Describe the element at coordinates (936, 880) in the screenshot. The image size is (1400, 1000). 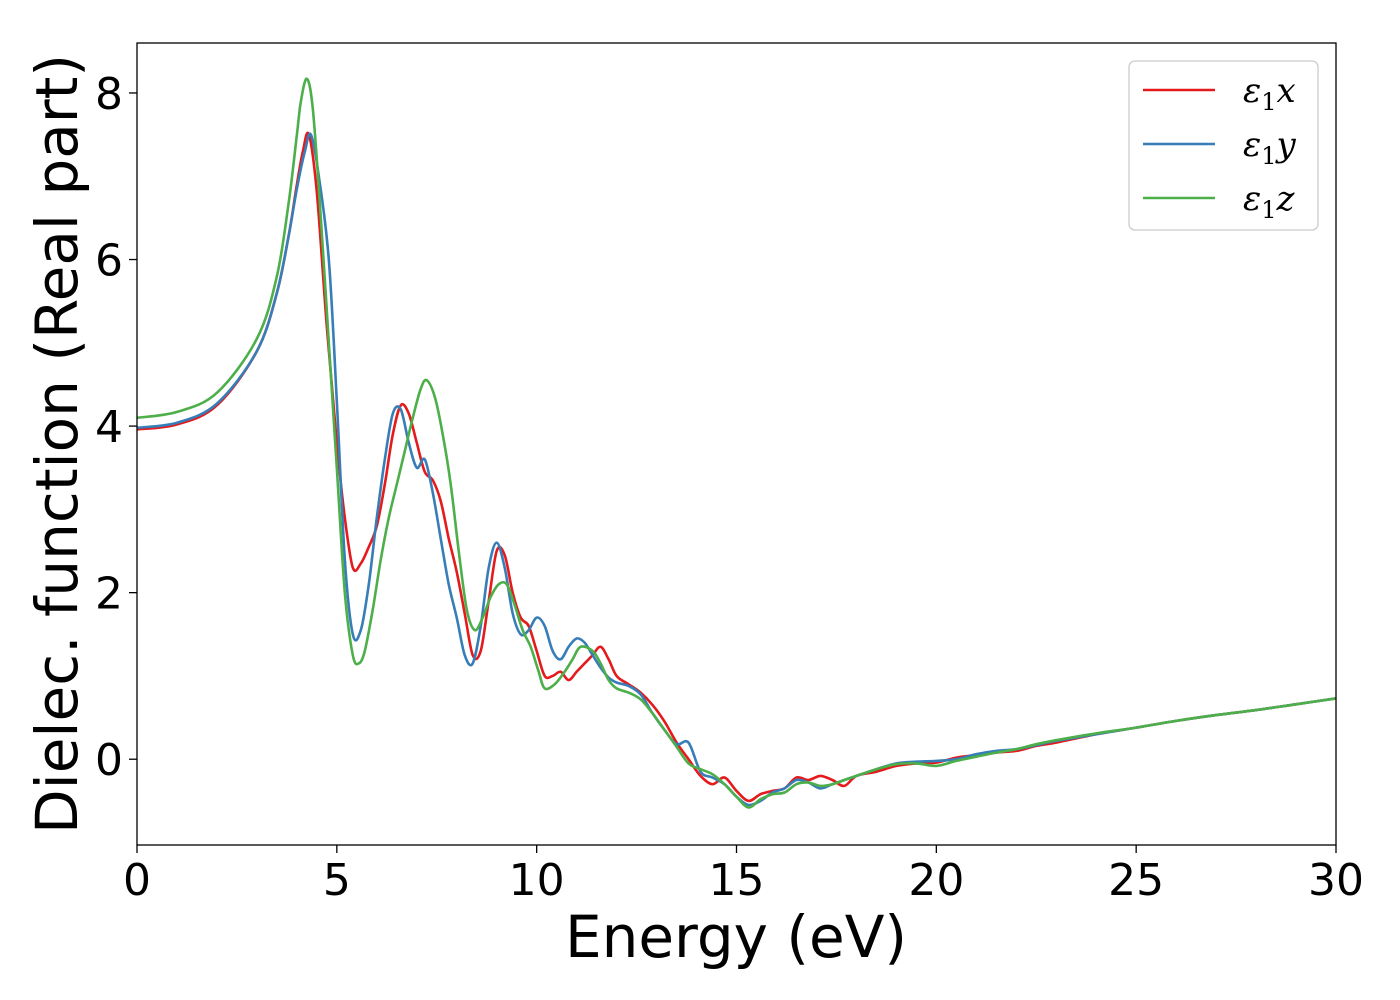
I see `x-tick-label: 20` at that location.